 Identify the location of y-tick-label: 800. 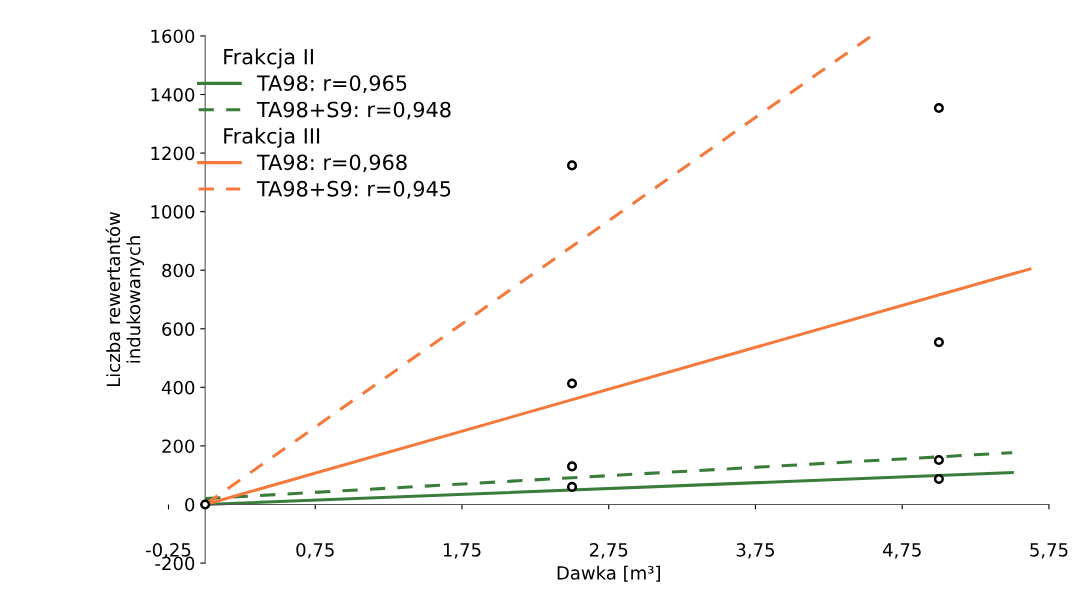
(178, 270).